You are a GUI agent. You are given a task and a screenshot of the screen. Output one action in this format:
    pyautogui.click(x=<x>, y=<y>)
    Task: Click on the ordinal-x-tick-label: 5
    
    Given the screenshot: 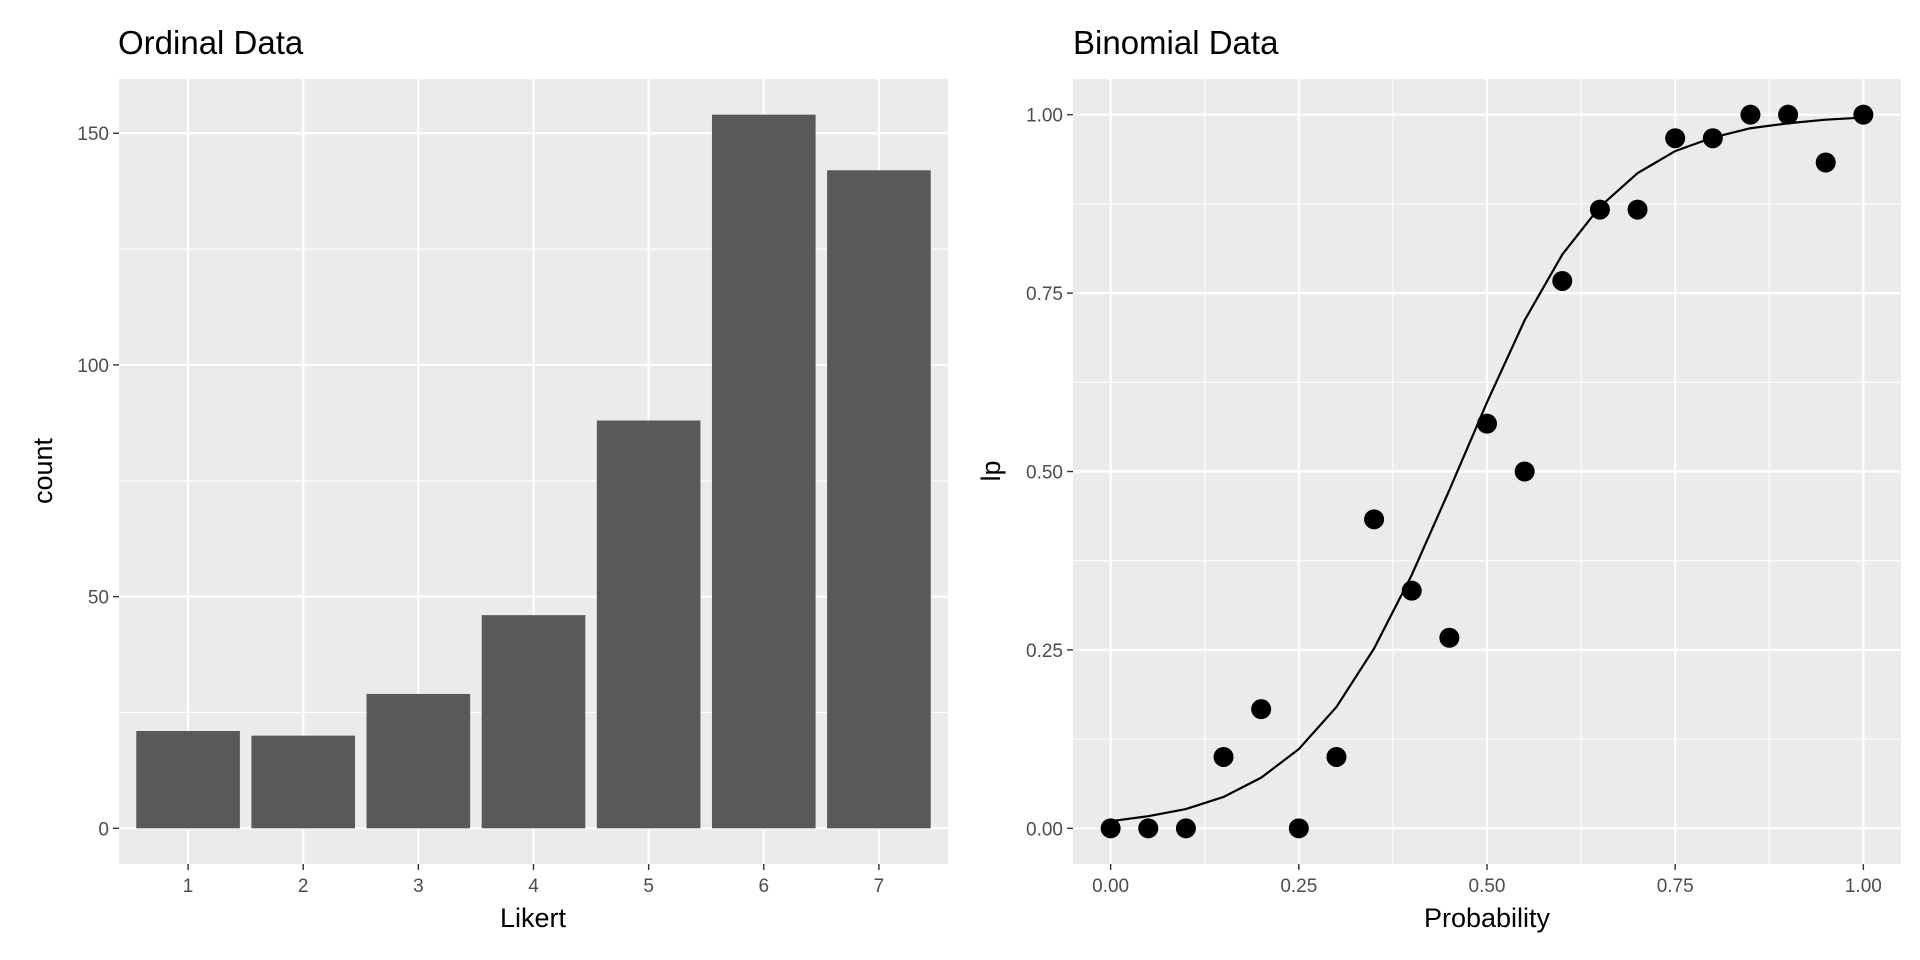 What is the action you would take?
    pyautogui.click(x=648, y=886)
    